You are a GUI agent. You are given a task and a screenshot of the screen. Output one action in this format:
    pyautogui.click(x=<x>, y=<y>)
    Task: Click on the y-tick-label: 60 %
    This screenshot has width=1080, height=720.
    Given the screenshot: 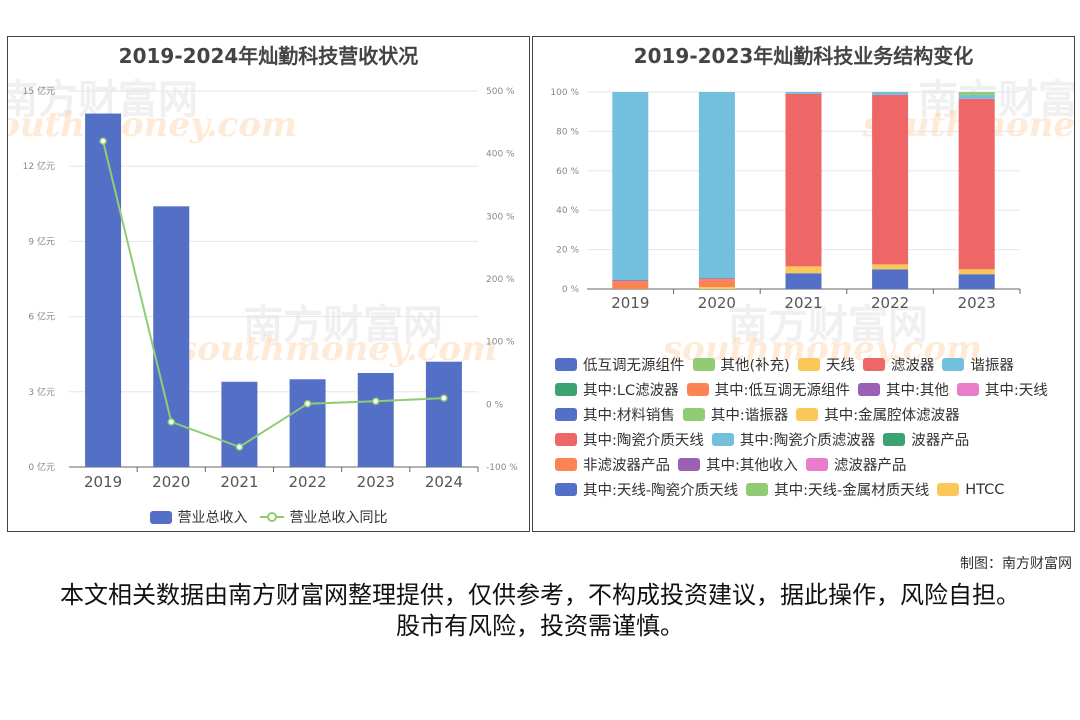 What is the action you would take?
    pyautogui.click(x=567, y=172)
    